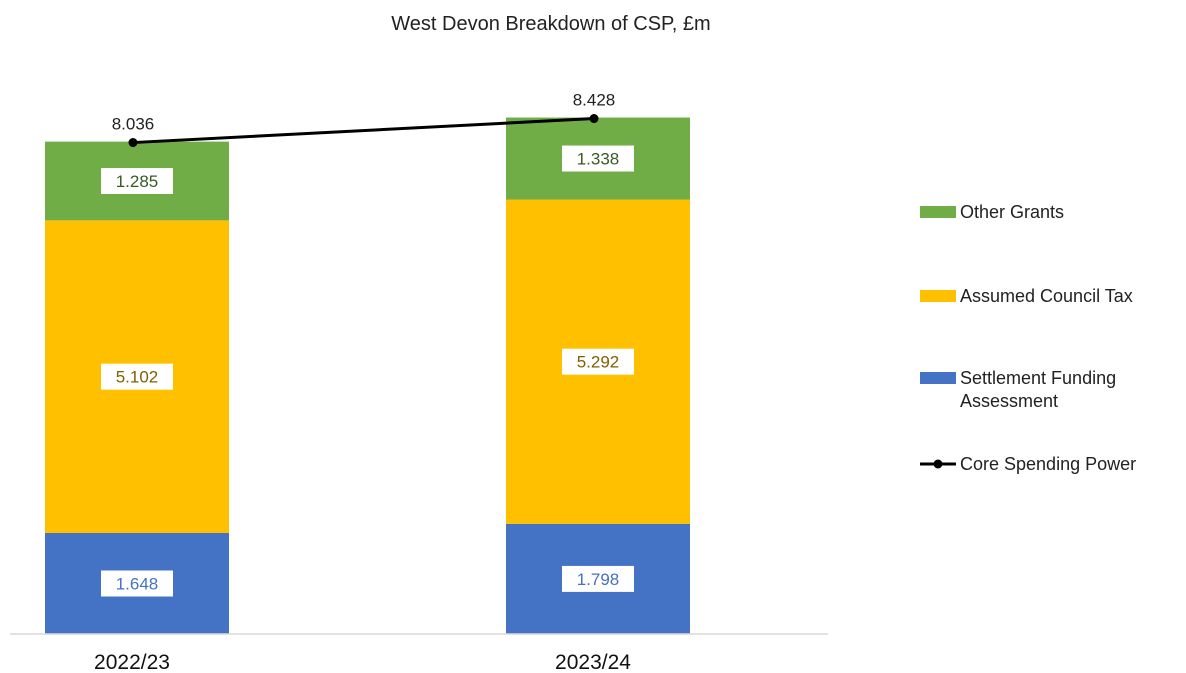 The height and width of the screenshot is (673, 1186). Describe the element at coordinates (1038, 378) in the screenshot. I see `legend-label: Settlement Funding` at that location.